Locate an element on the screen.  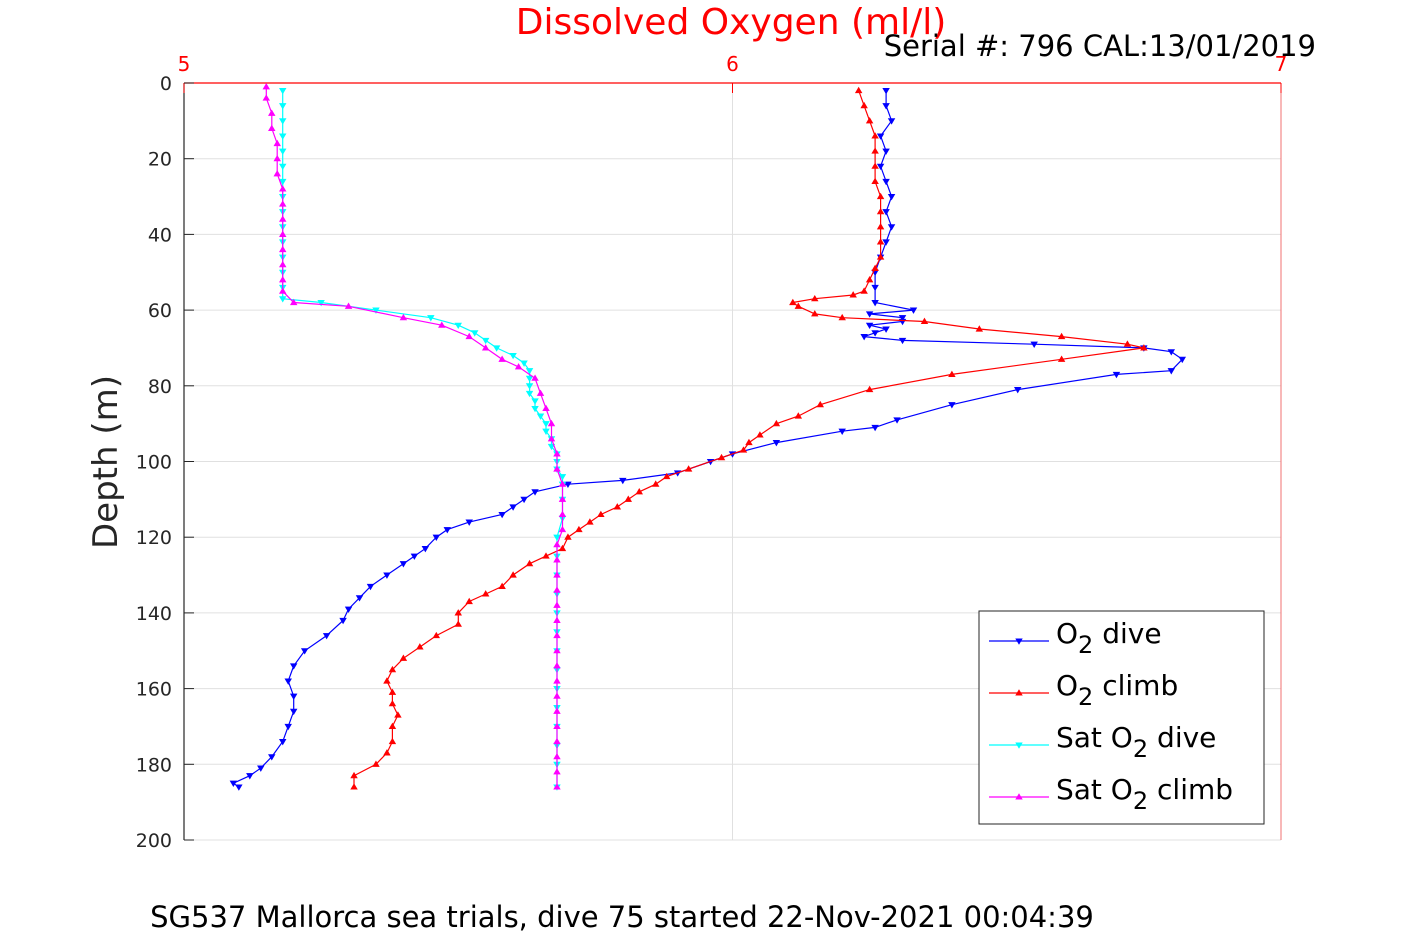
chart-subtitle: Serial #: 796 CAL:13/01/2019 is located at coordinates (1100, 46).